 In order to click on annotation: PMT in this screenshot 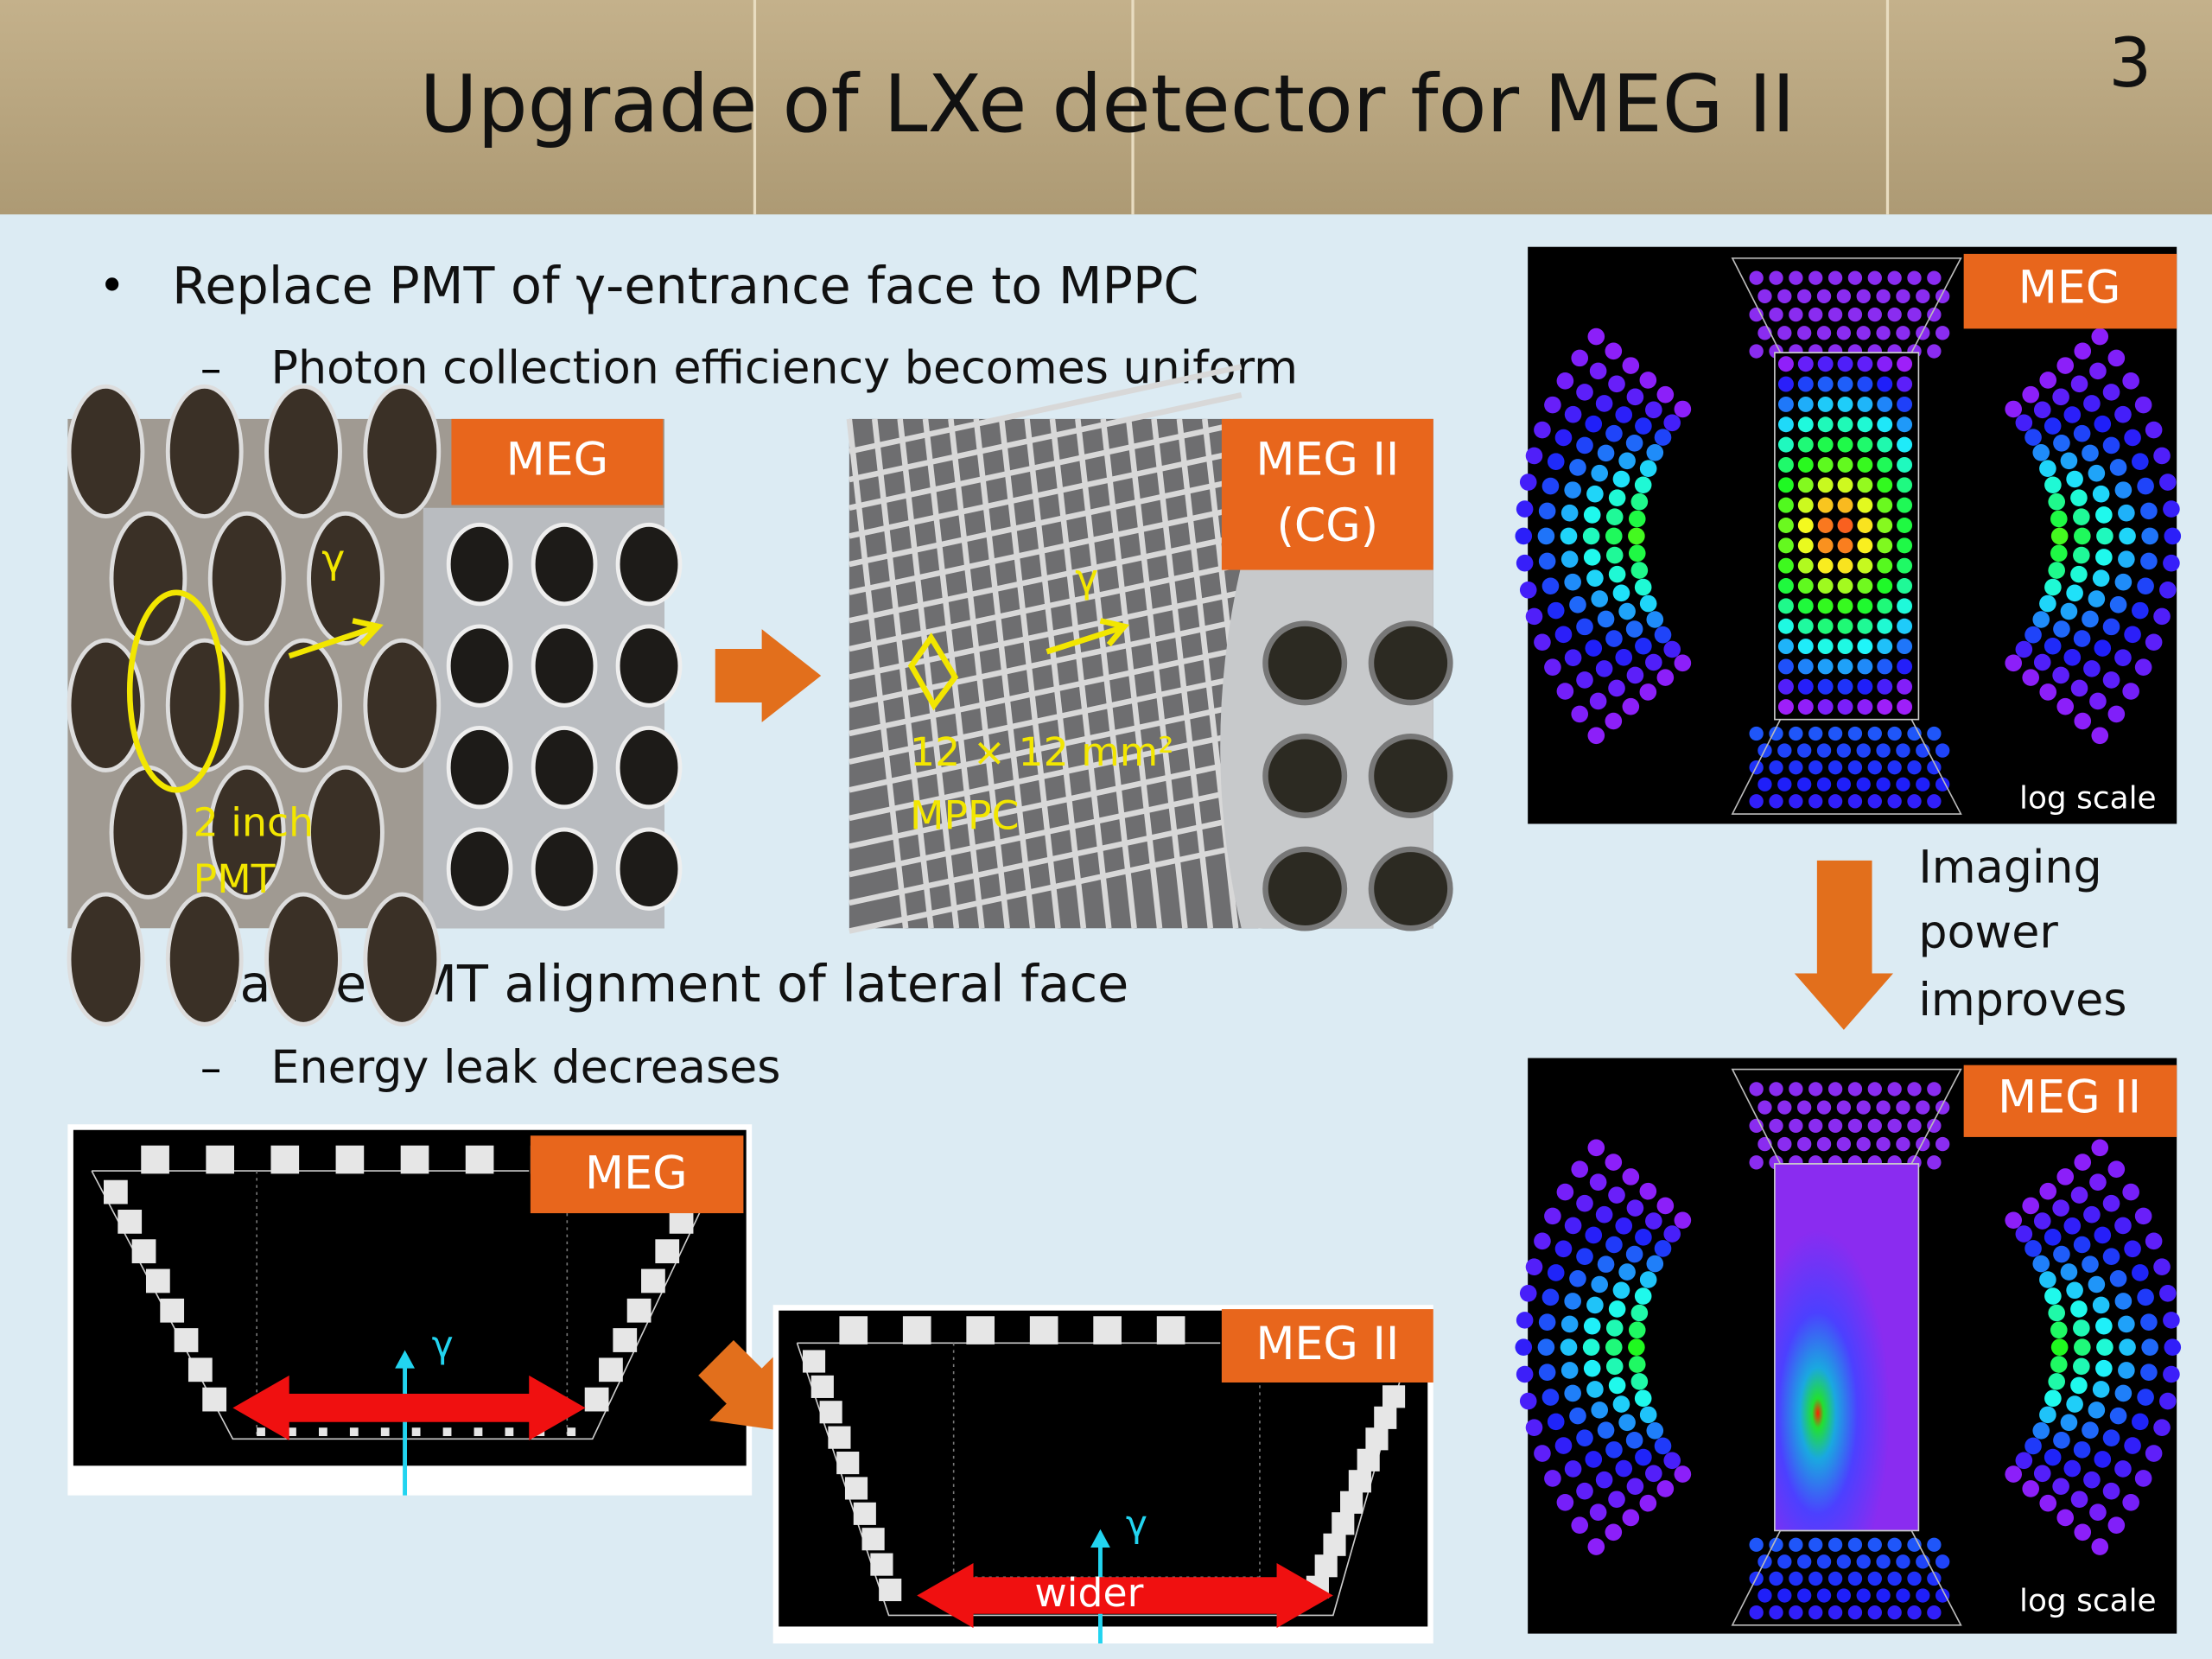, I will do `click(235, 879)`.